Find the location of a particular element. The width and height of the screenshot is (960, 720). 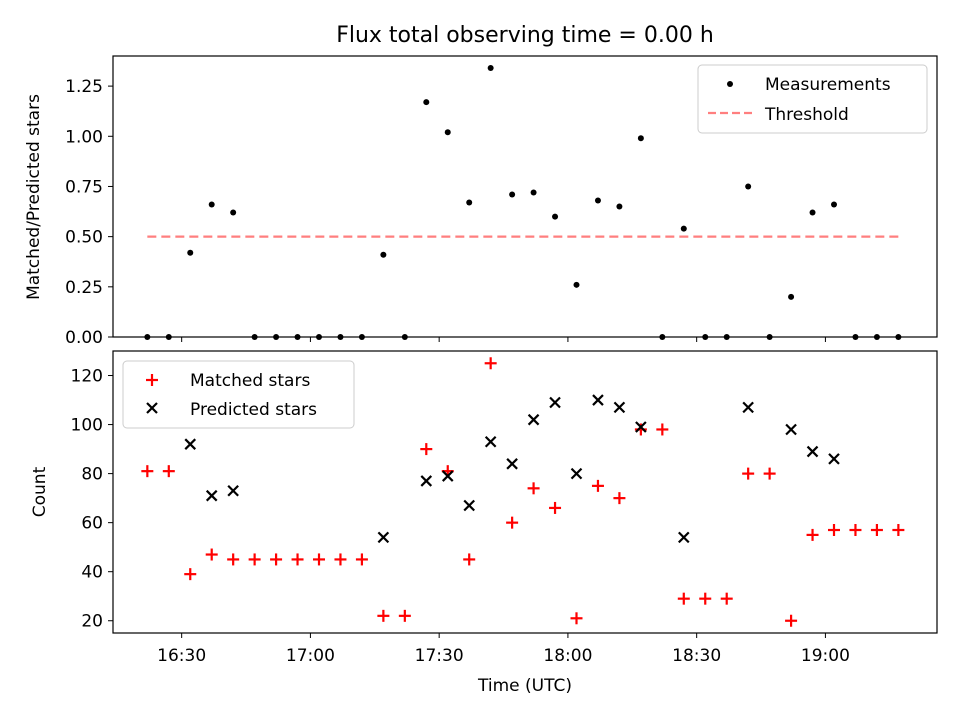

bottom-y-axis-label: Count is located at coordinates (40, 491).